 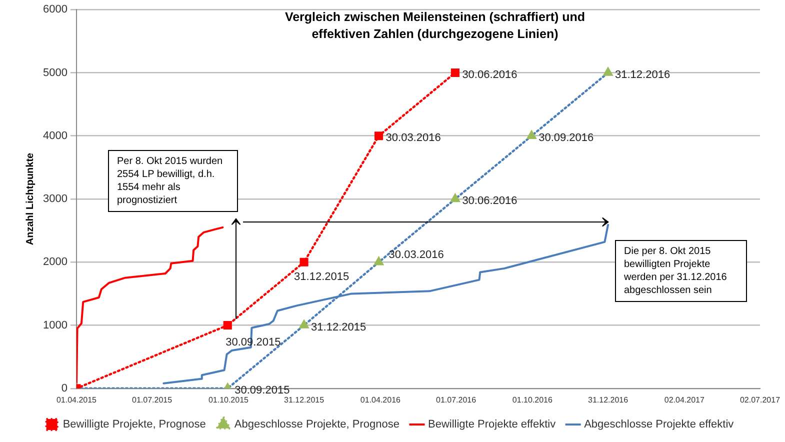 I want to click on x-tick-label: 31.12.2016, so click(x=608, y=399).